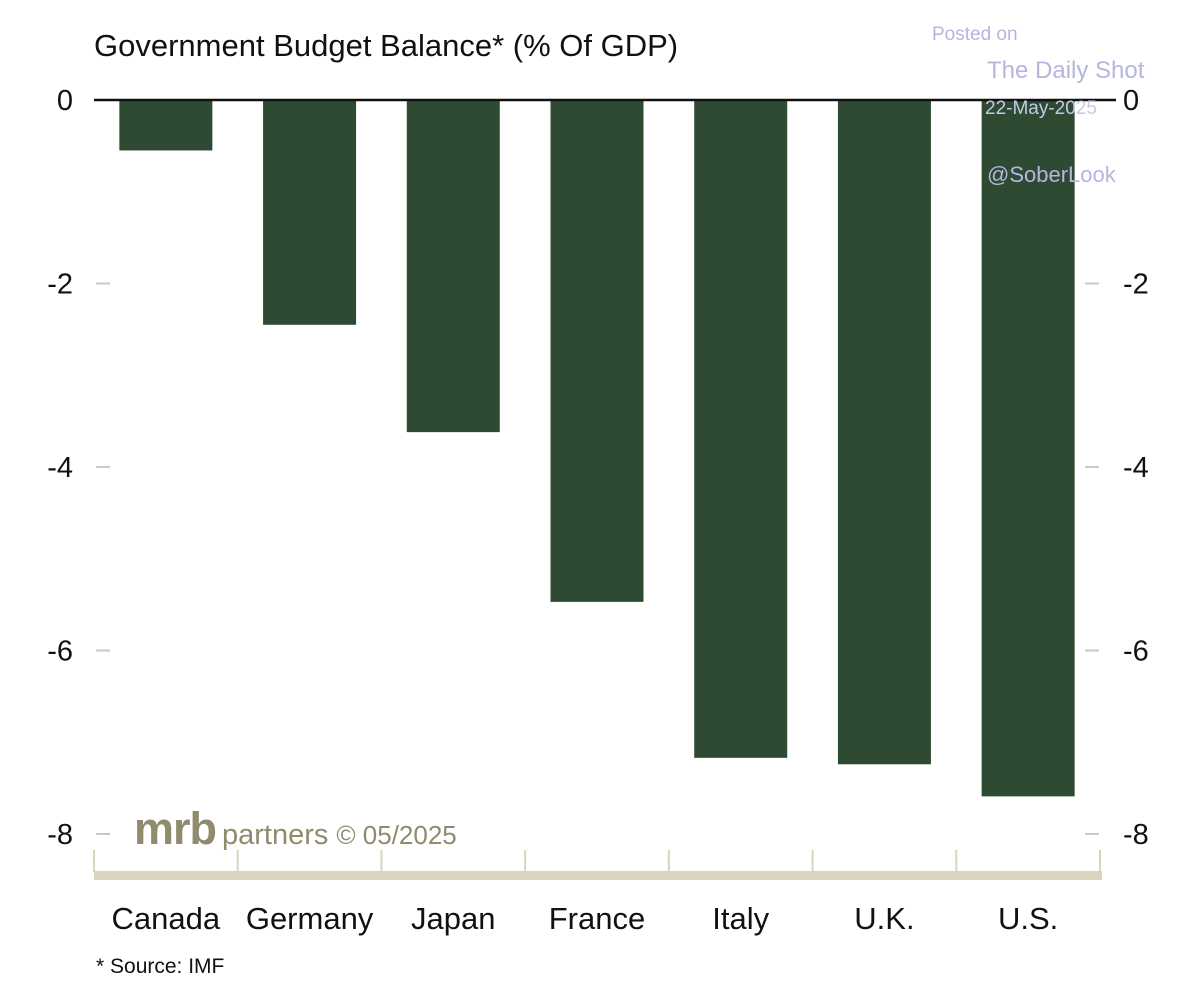 This screenshot has width=1191, height=1004. Describe the element at coordinates (310, 918) in the screenshot. I see `x-tick-label: Germany` at that location.